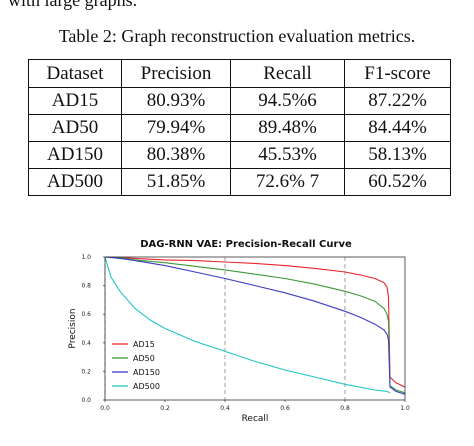 This screenshot has width=474, height=446. Describe the element at coordinates (397, 73) in the screenshot. I see `column-header-f1-score: F1-score` at that location.